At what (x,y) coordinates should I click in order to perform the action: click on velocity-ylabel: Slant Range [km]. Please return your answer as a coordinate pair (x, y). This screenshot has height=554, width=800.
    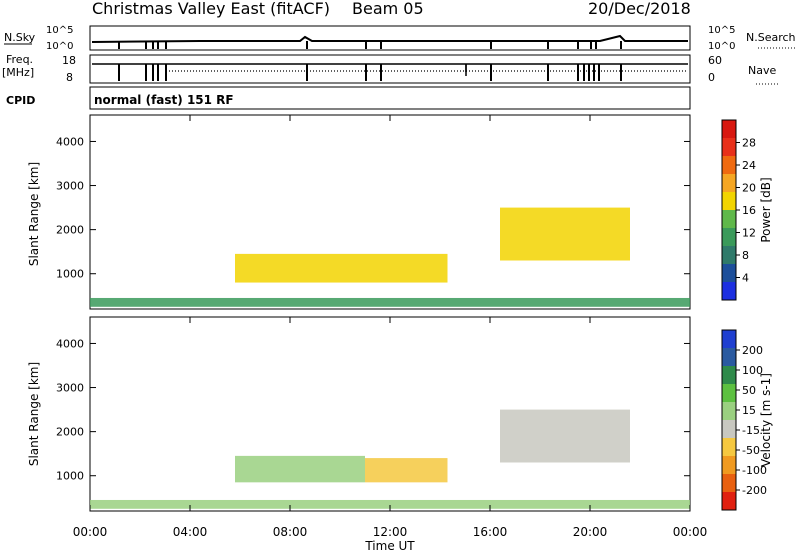
    Looking at the image, I should click on (34, 414).